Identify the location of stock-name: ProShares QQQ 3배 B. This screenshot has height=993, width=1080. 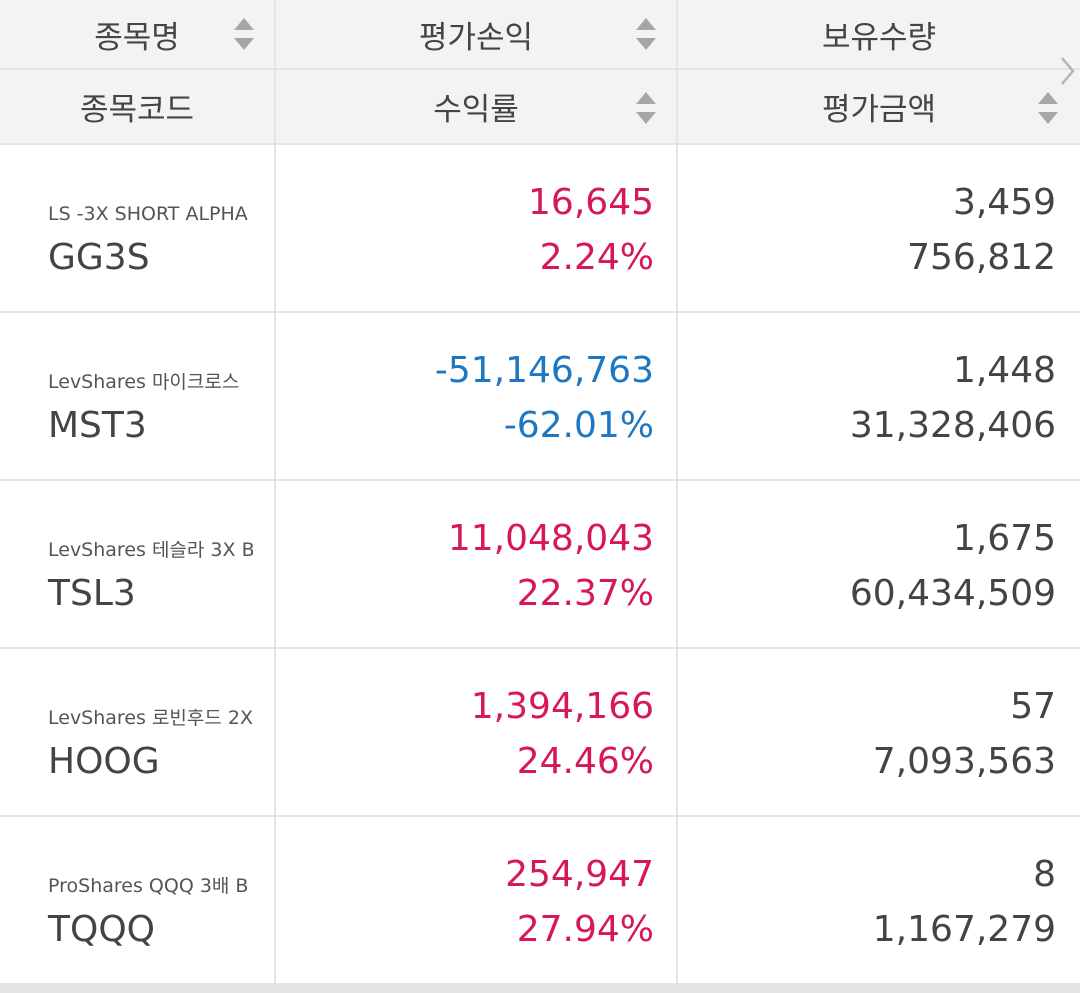
(148, 886).